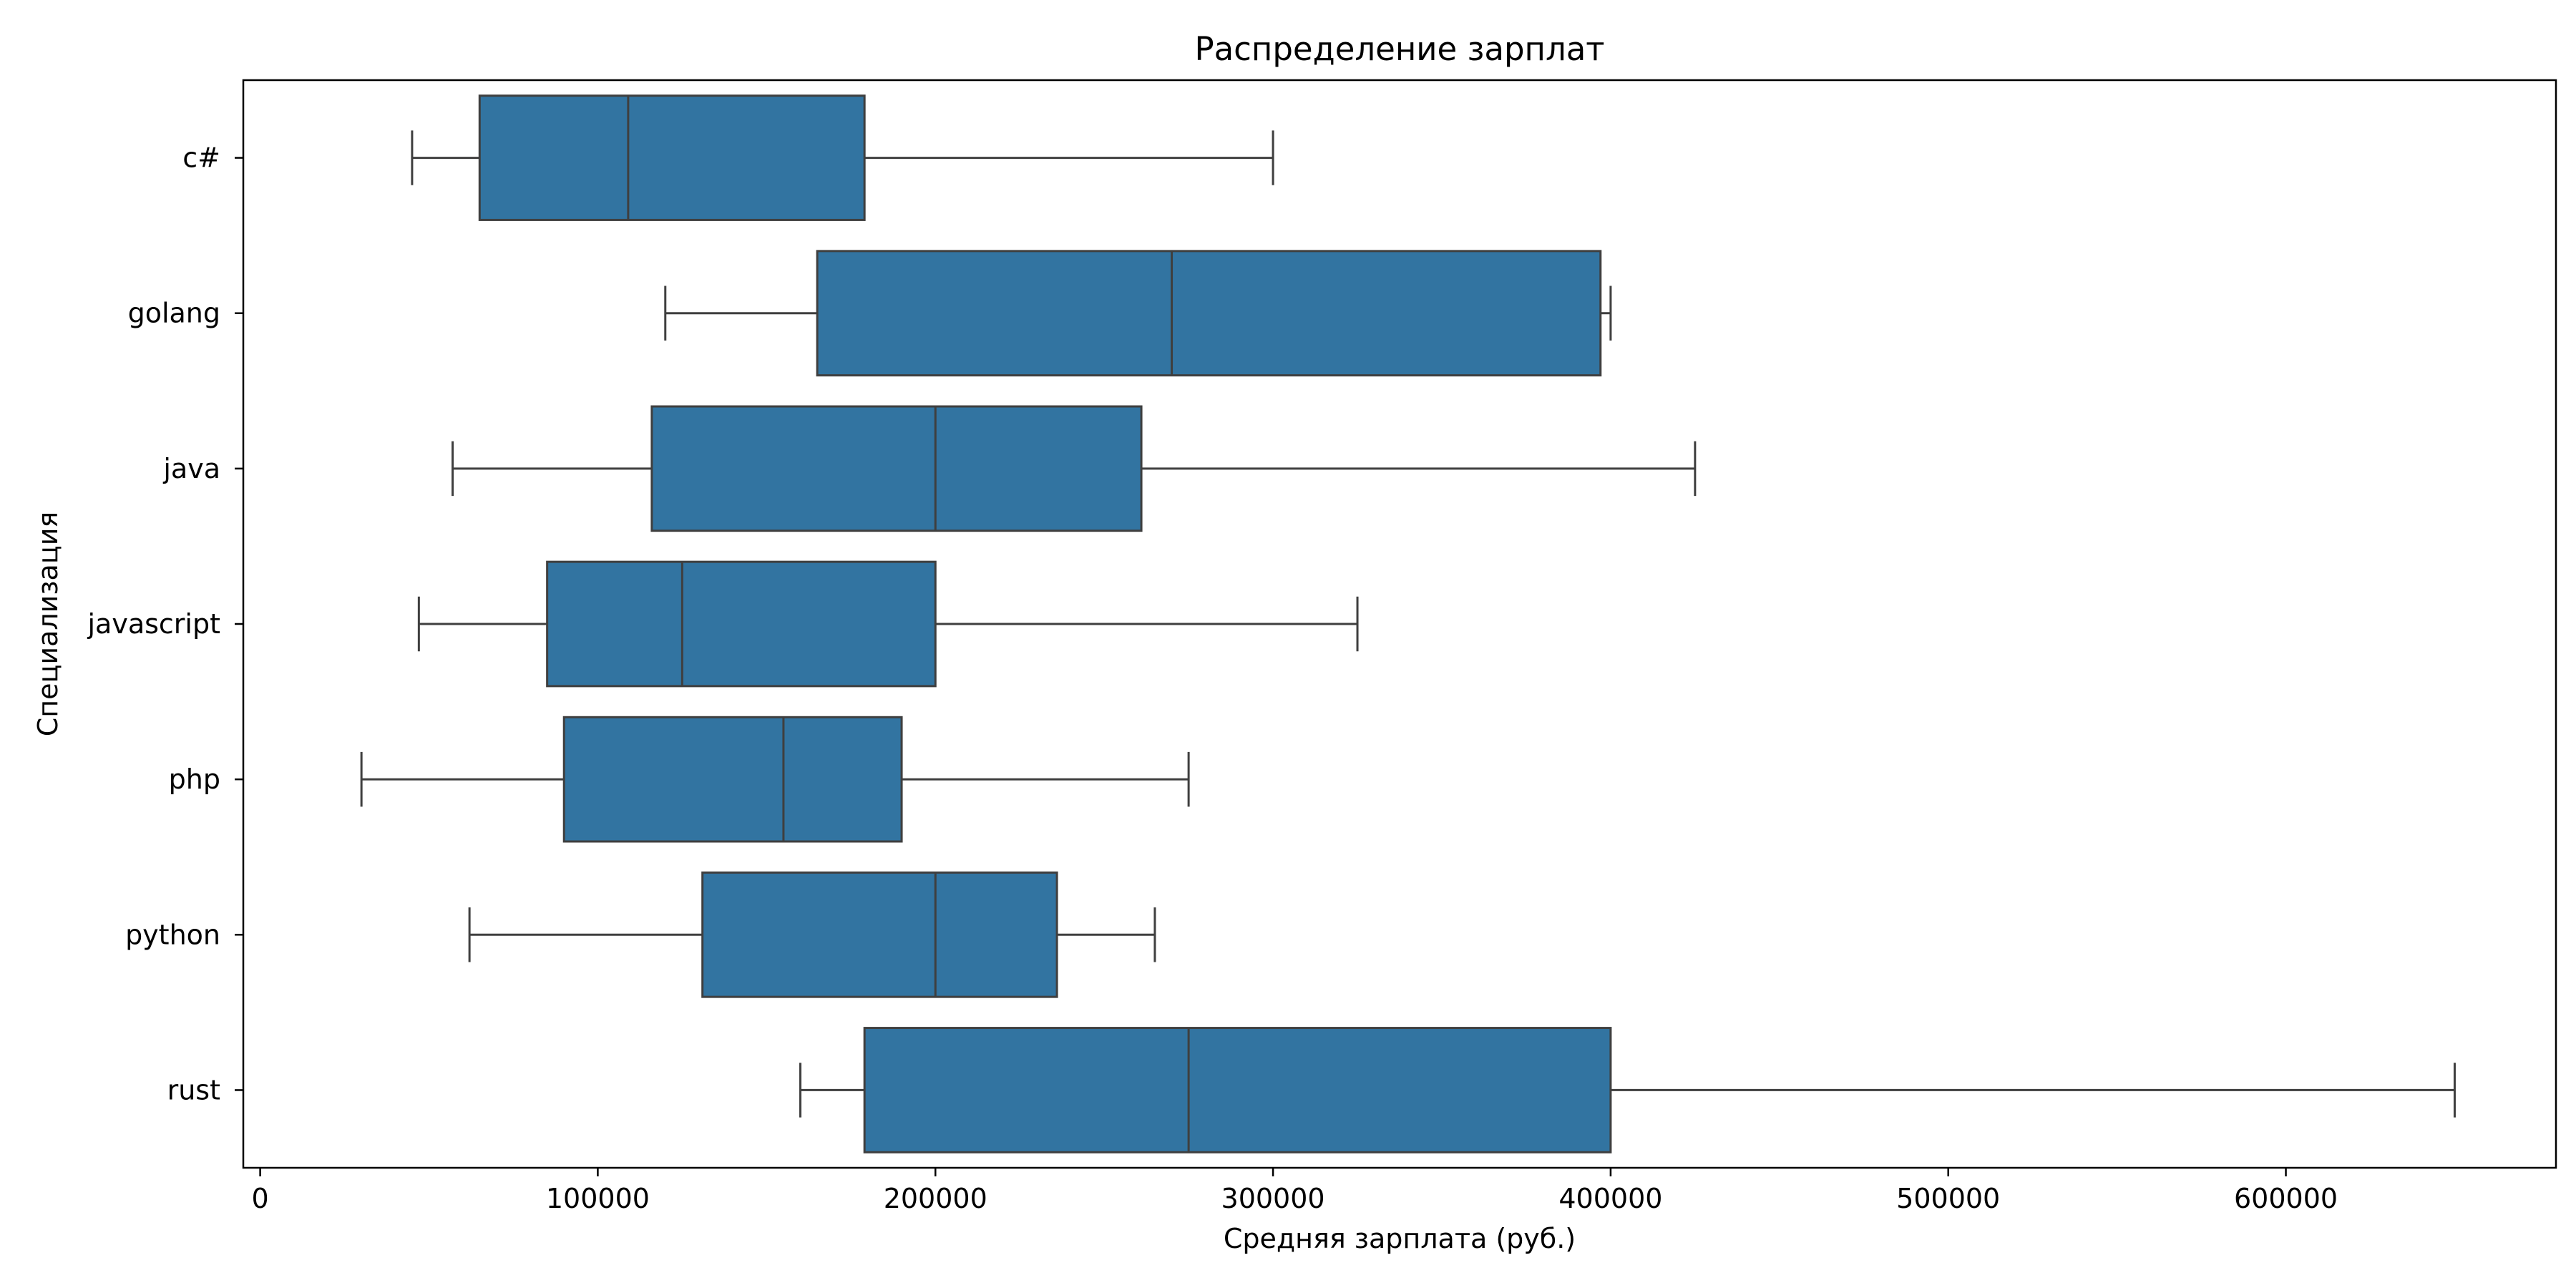  What do you see at coordinates (193, 1090) in the screenshot?
I see `y-tick-label: rust` at bounding box center [193, 1090].